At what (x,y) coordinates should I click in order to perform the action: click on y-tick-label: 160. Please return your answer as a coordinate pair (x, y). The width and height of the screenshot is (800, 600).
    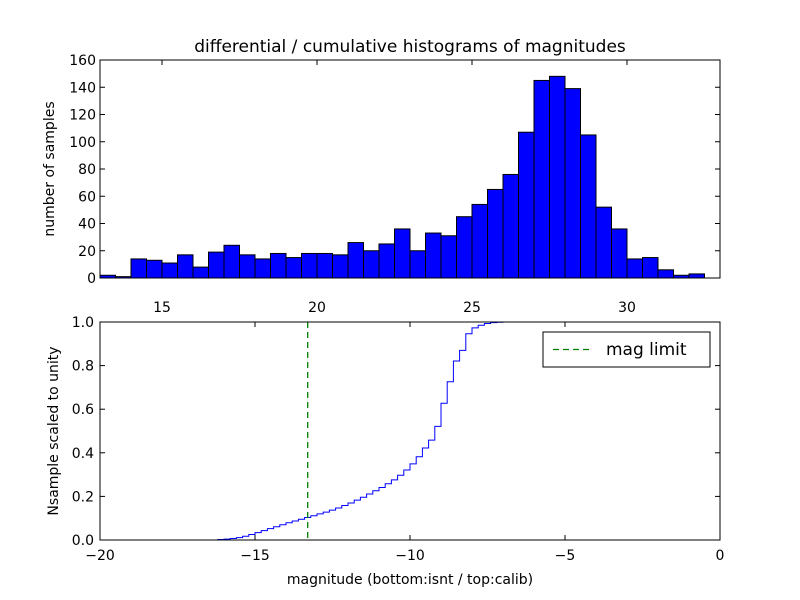
    Looking at the image, I should click on (82, 61).